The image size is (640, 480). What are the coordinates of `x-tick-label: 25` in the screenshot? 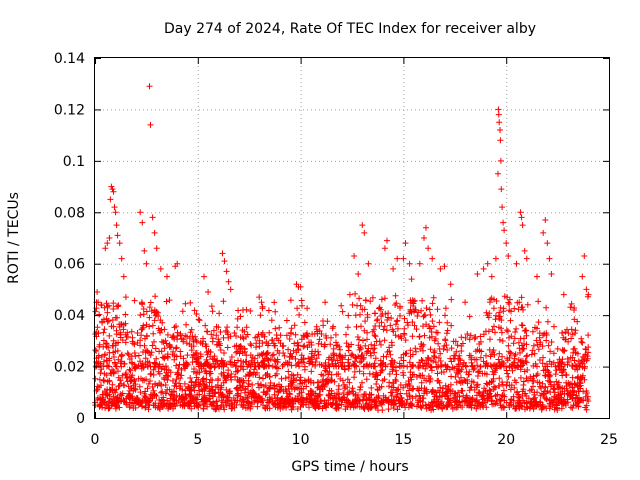 It's located at (609, 440).